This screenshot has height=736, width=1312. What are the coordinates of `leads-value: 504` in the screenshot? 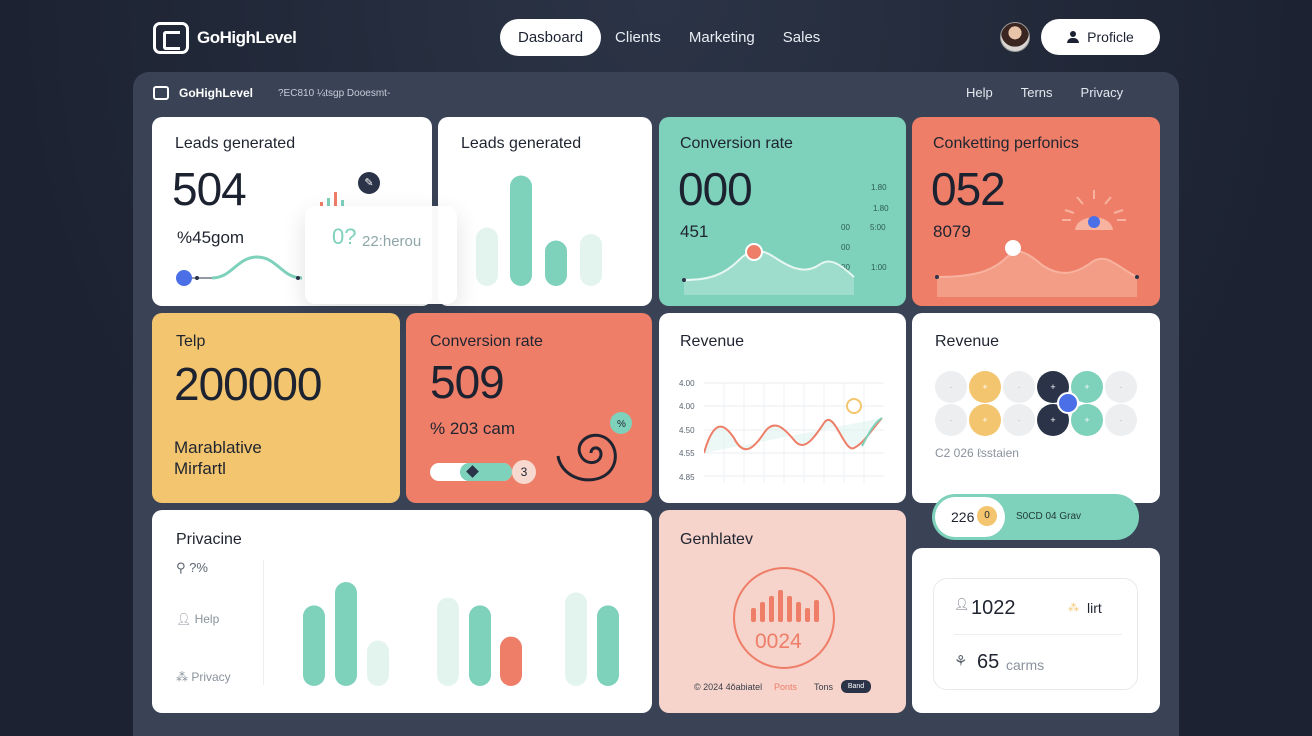 It's located at (209, 189).